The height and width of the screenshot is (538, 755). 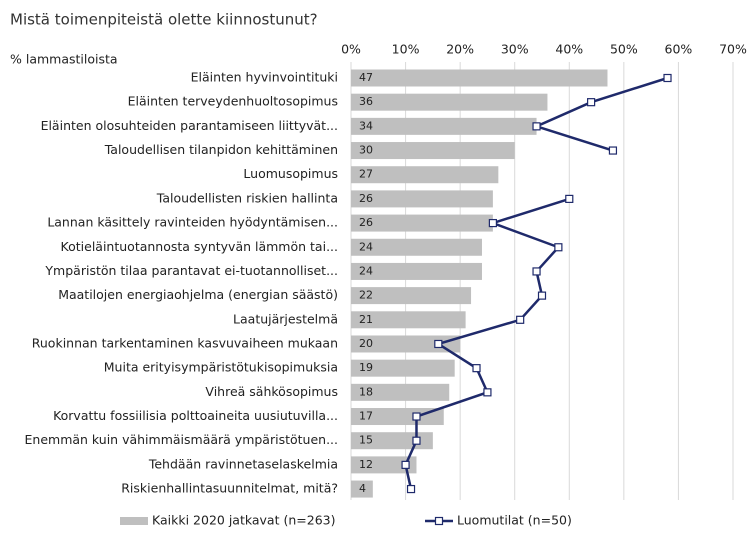 What do you see at coordinates (460, 49) in the screenshot?
I see `x-tick-label: 20%` at bounding box center [460, 49].